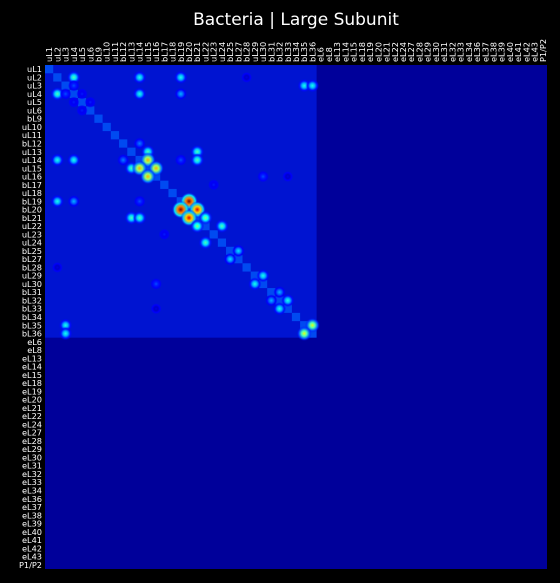 This screenshot has width=560, height=583. Describe the element at coordinates (32, 177) in the screenshot. I see `y-tick-label: uL16` at that location.